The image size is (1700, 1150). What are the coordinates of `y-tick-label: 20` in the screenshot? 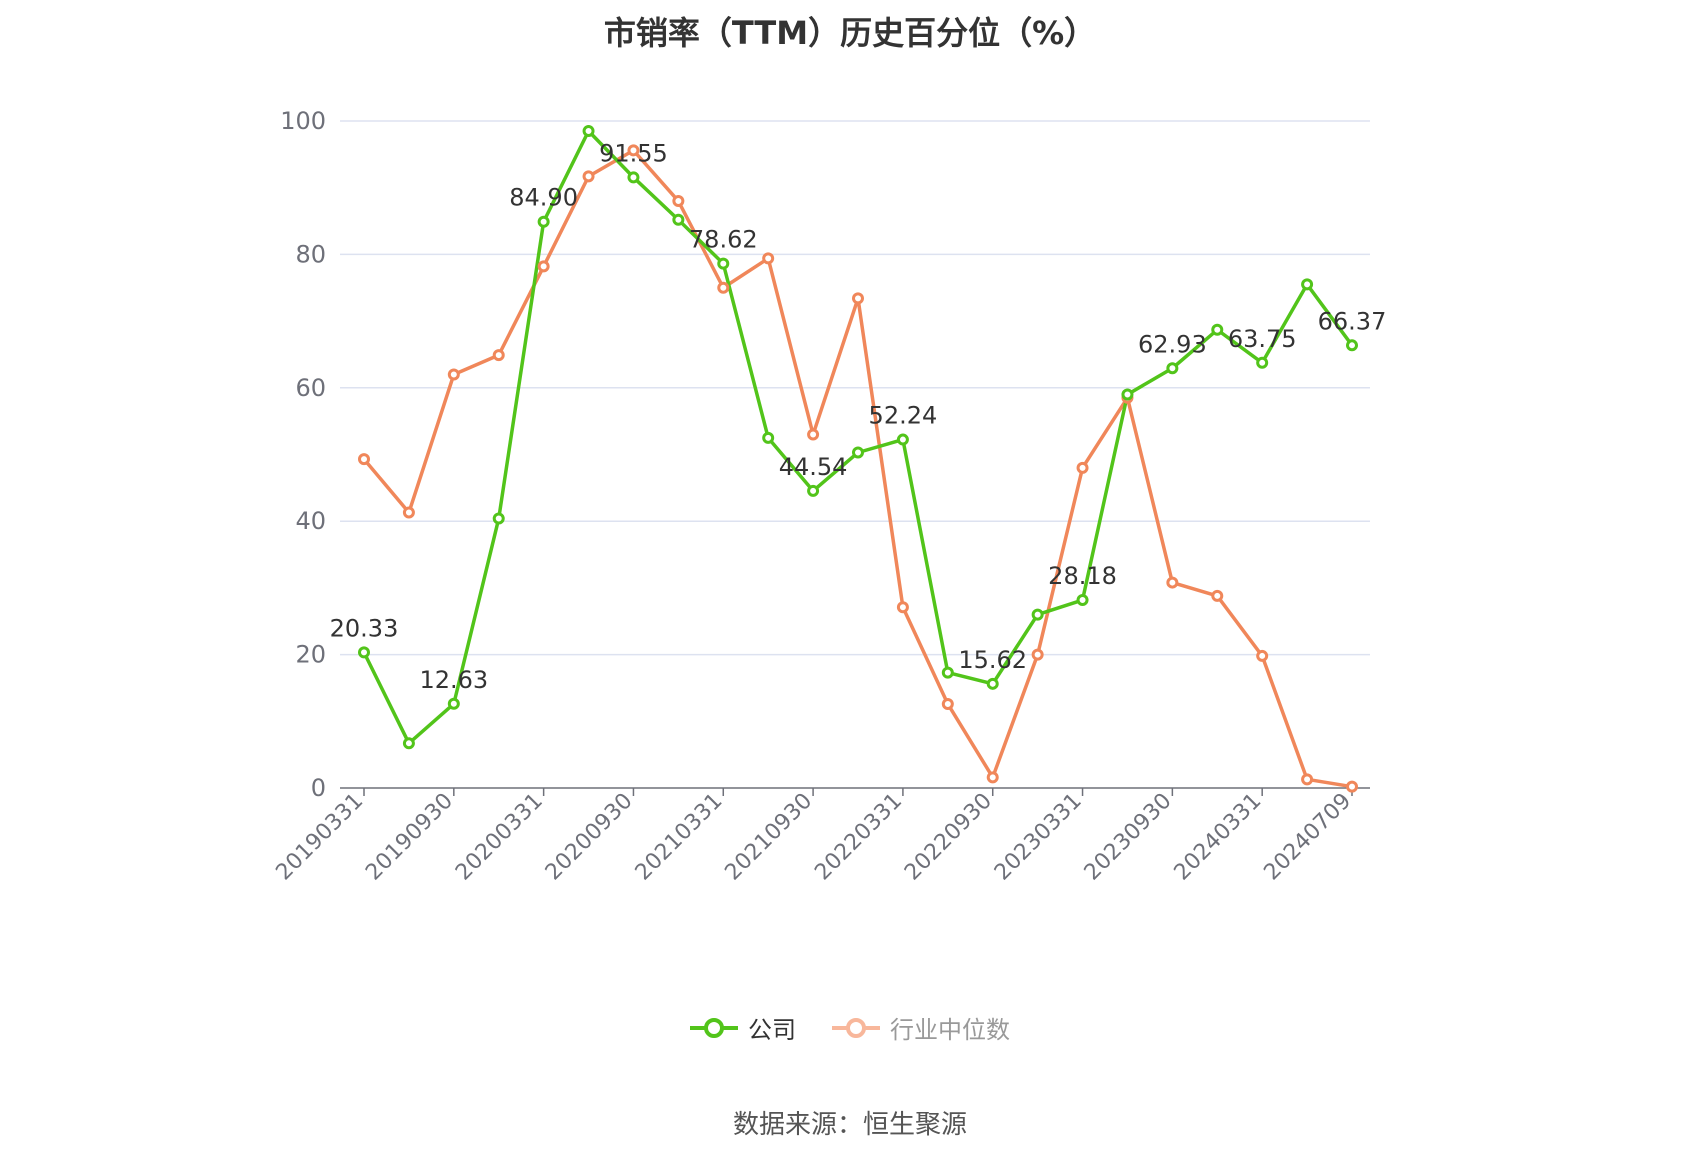 It's located at (310, 655).